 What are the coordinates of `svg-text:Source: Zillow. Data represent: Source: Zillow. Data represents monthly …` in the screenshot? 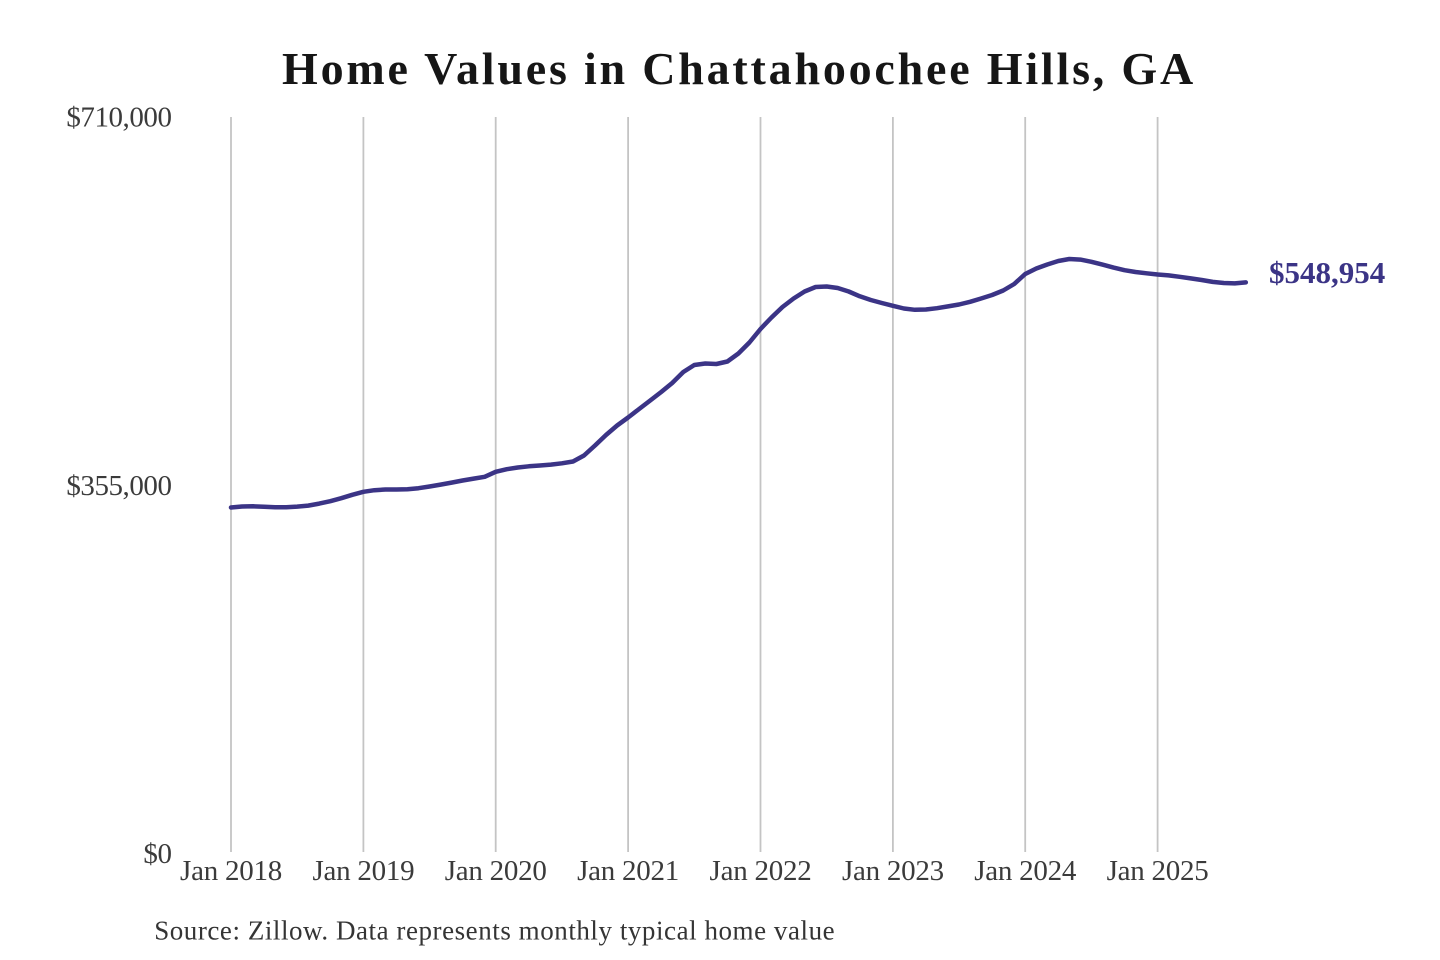 It's located at (494, 931).